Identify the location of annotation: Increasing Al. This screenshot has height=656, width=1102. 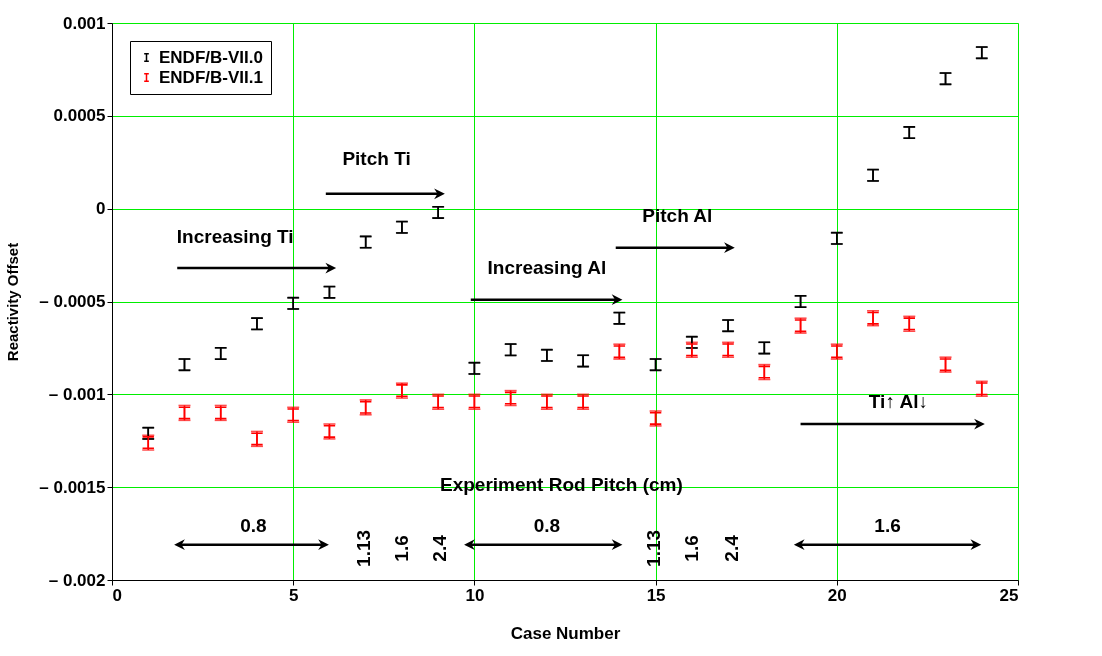
(547, 268).